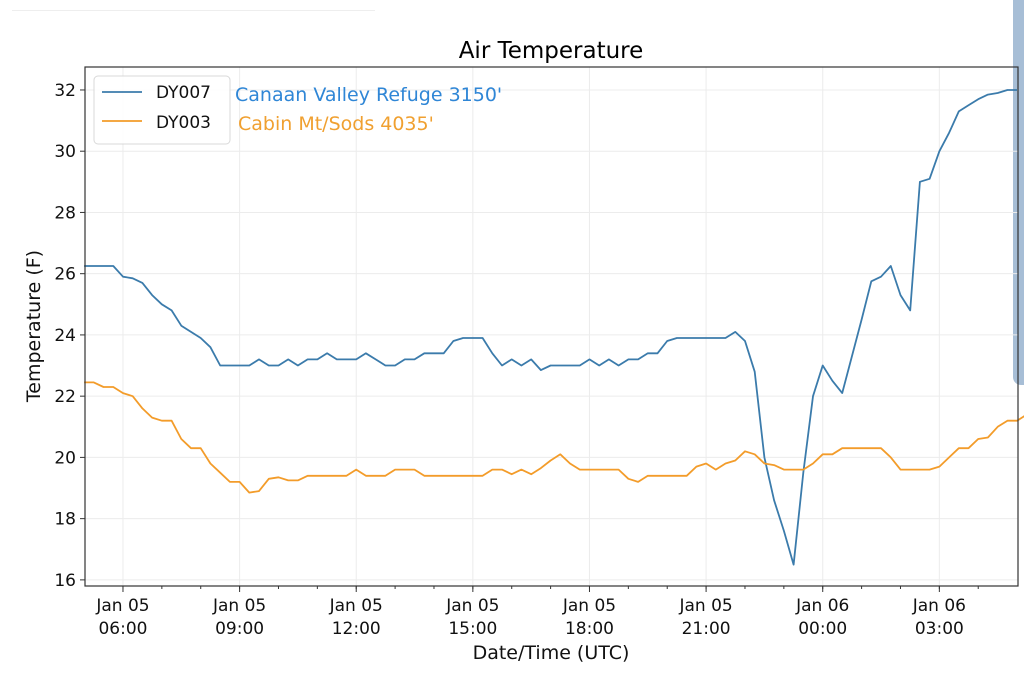  What do you see at coordinates (551, 653) in the screenshot?
I see `x-axis-label: Date/Time (UTC)` at bounding box center [551, 653].